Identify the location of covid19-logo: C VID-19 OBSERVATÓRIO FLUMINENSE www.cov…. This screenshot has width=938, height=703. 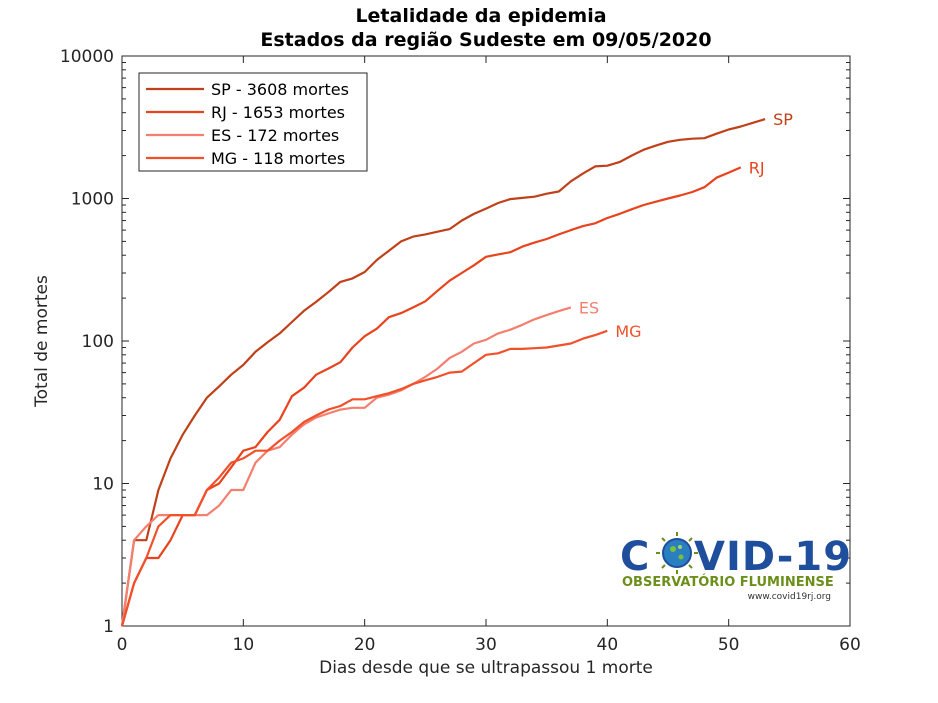
(736, 567).